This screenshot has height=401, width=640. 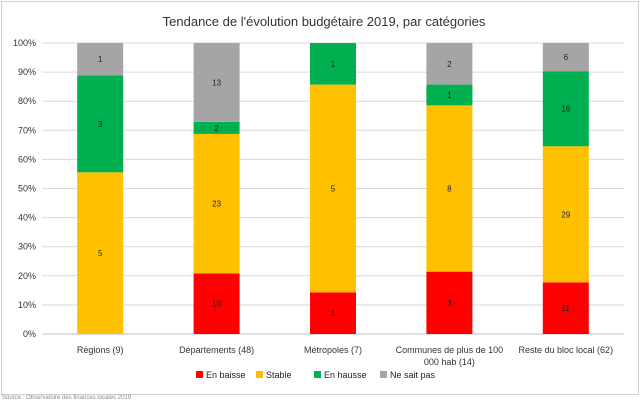 I want to click on data-label: 13, so click(x=216, y=82).